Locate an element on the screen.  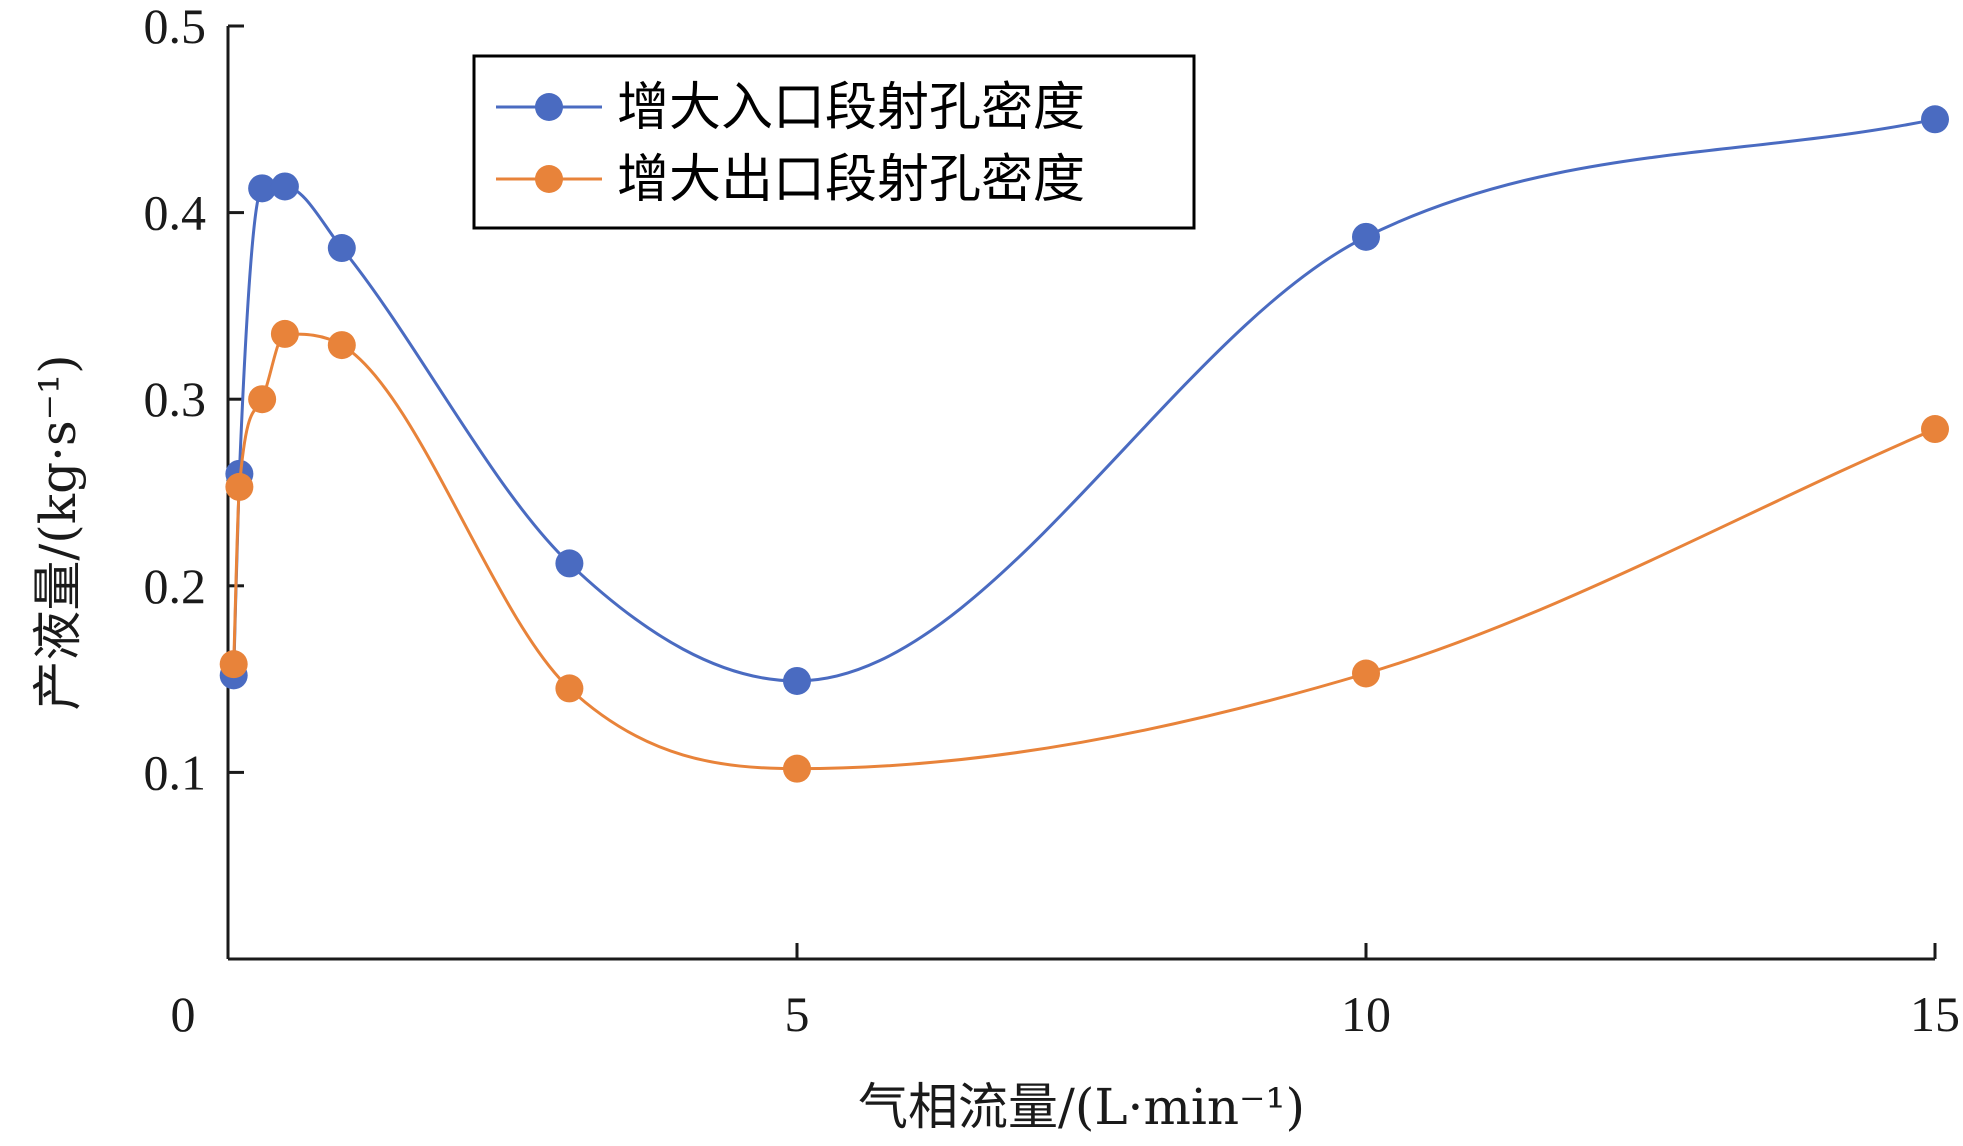
x-tick-label: 5 is located at coordinates (797, 1014).